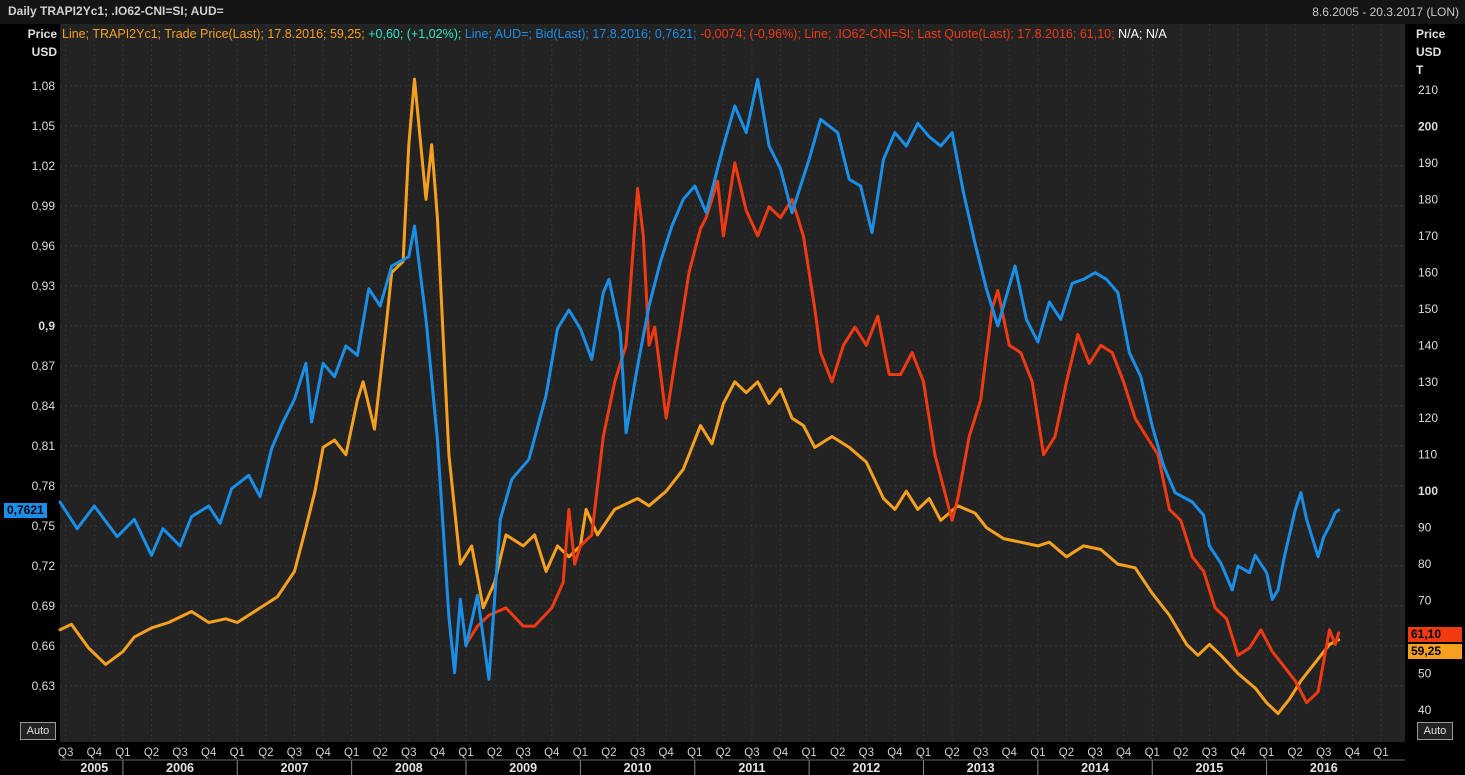 The height and width of the screenshot is (775, 1465). Describe the element at coordinates (38, 731) in the screenshot. I see `left-auto-scale-button: Auto` at that location.